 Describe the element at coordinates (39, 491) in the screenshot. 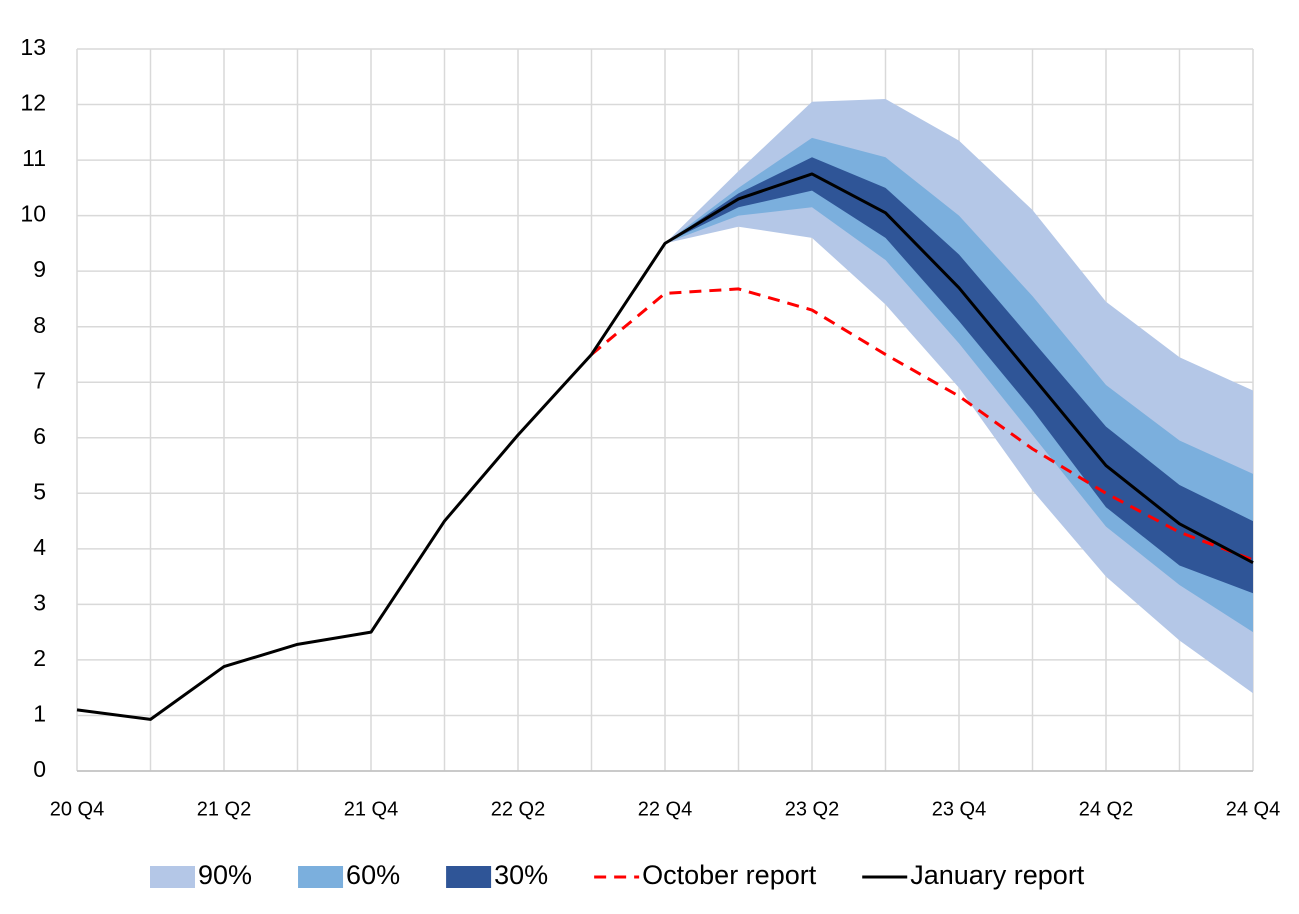

I see `y-tick-label: 5` at that location.